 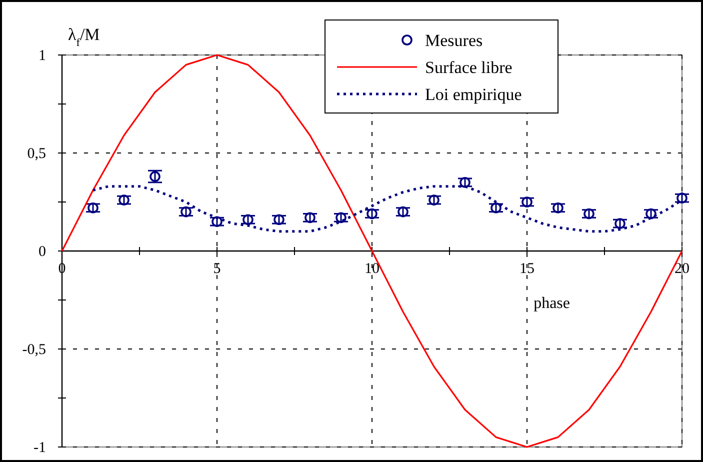 I want to click on y-tick-label: 1, so click(x=42, y=56).